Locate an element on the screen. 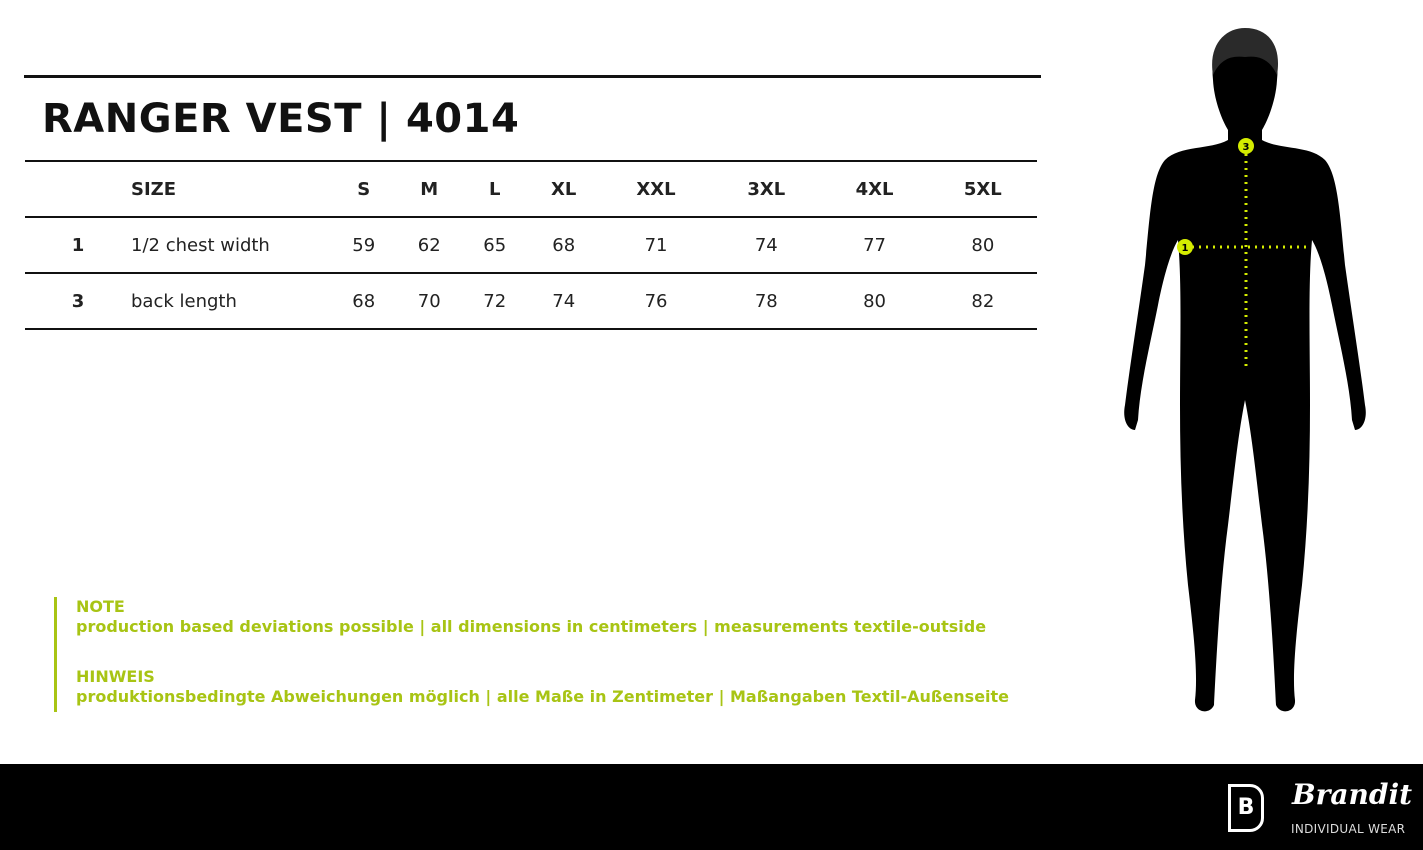  cell: 71 is located at coordinates (656, 244).